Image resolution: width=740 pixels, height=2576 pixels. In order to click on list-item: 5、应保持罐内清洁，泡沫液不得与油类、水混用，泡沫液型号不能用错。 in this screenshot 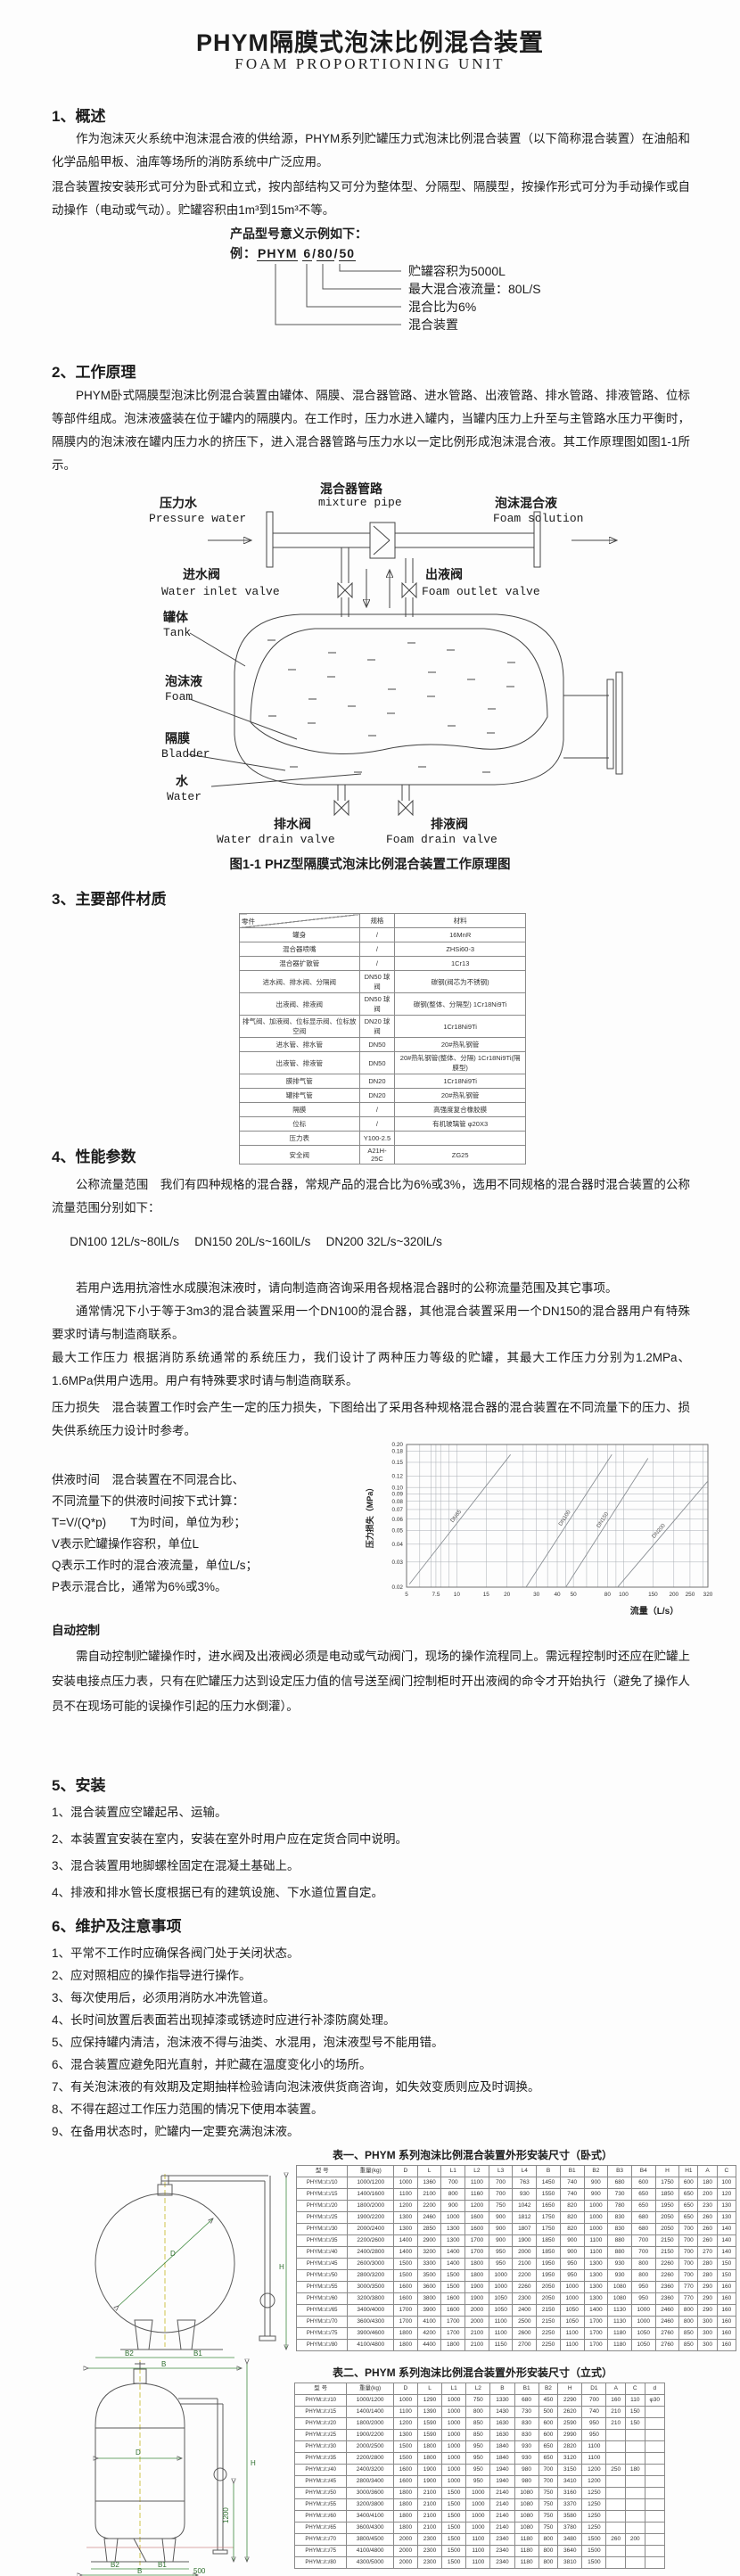, I will do `click(248, 2042)`.